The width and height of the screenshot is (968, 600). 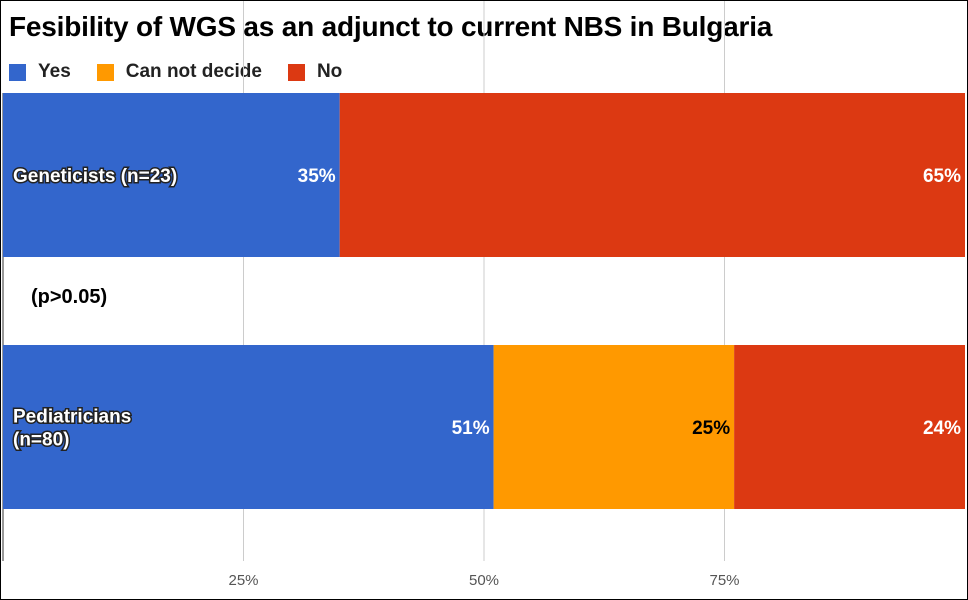 What do you see at coordinates (329, 71) in the screenshot?
I see `legend-label-no: No` at bounding box center [329, 71].